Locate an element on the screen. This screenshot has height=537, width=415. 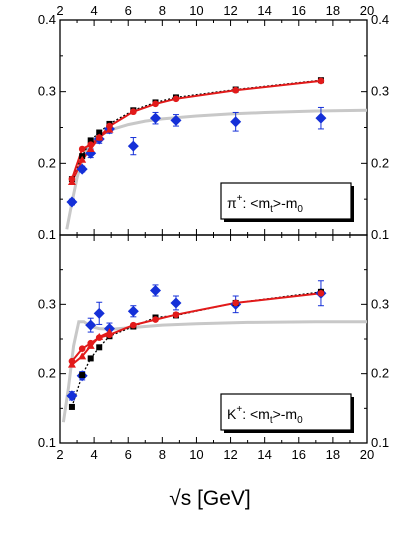
x-axis-title: √s [GeV] is located at coordinates (210, 498).